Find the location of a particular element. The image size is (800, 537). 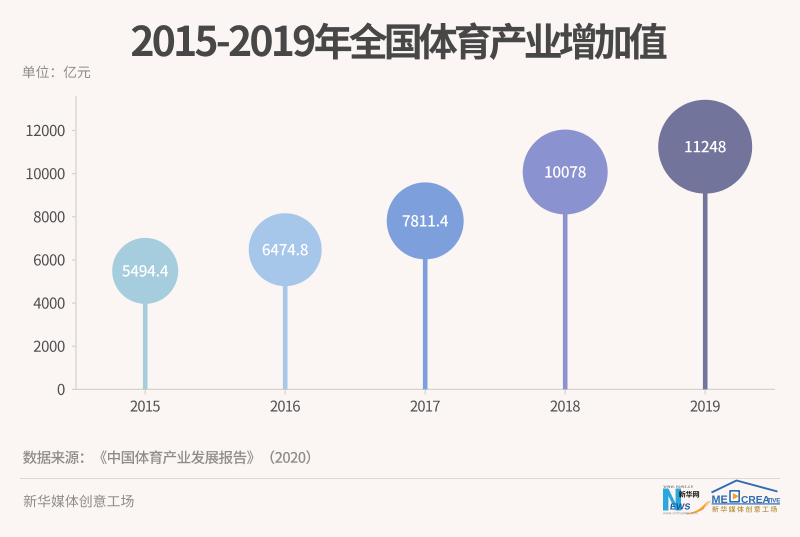

svg-text: CREA is located at coordinates (756, 500).